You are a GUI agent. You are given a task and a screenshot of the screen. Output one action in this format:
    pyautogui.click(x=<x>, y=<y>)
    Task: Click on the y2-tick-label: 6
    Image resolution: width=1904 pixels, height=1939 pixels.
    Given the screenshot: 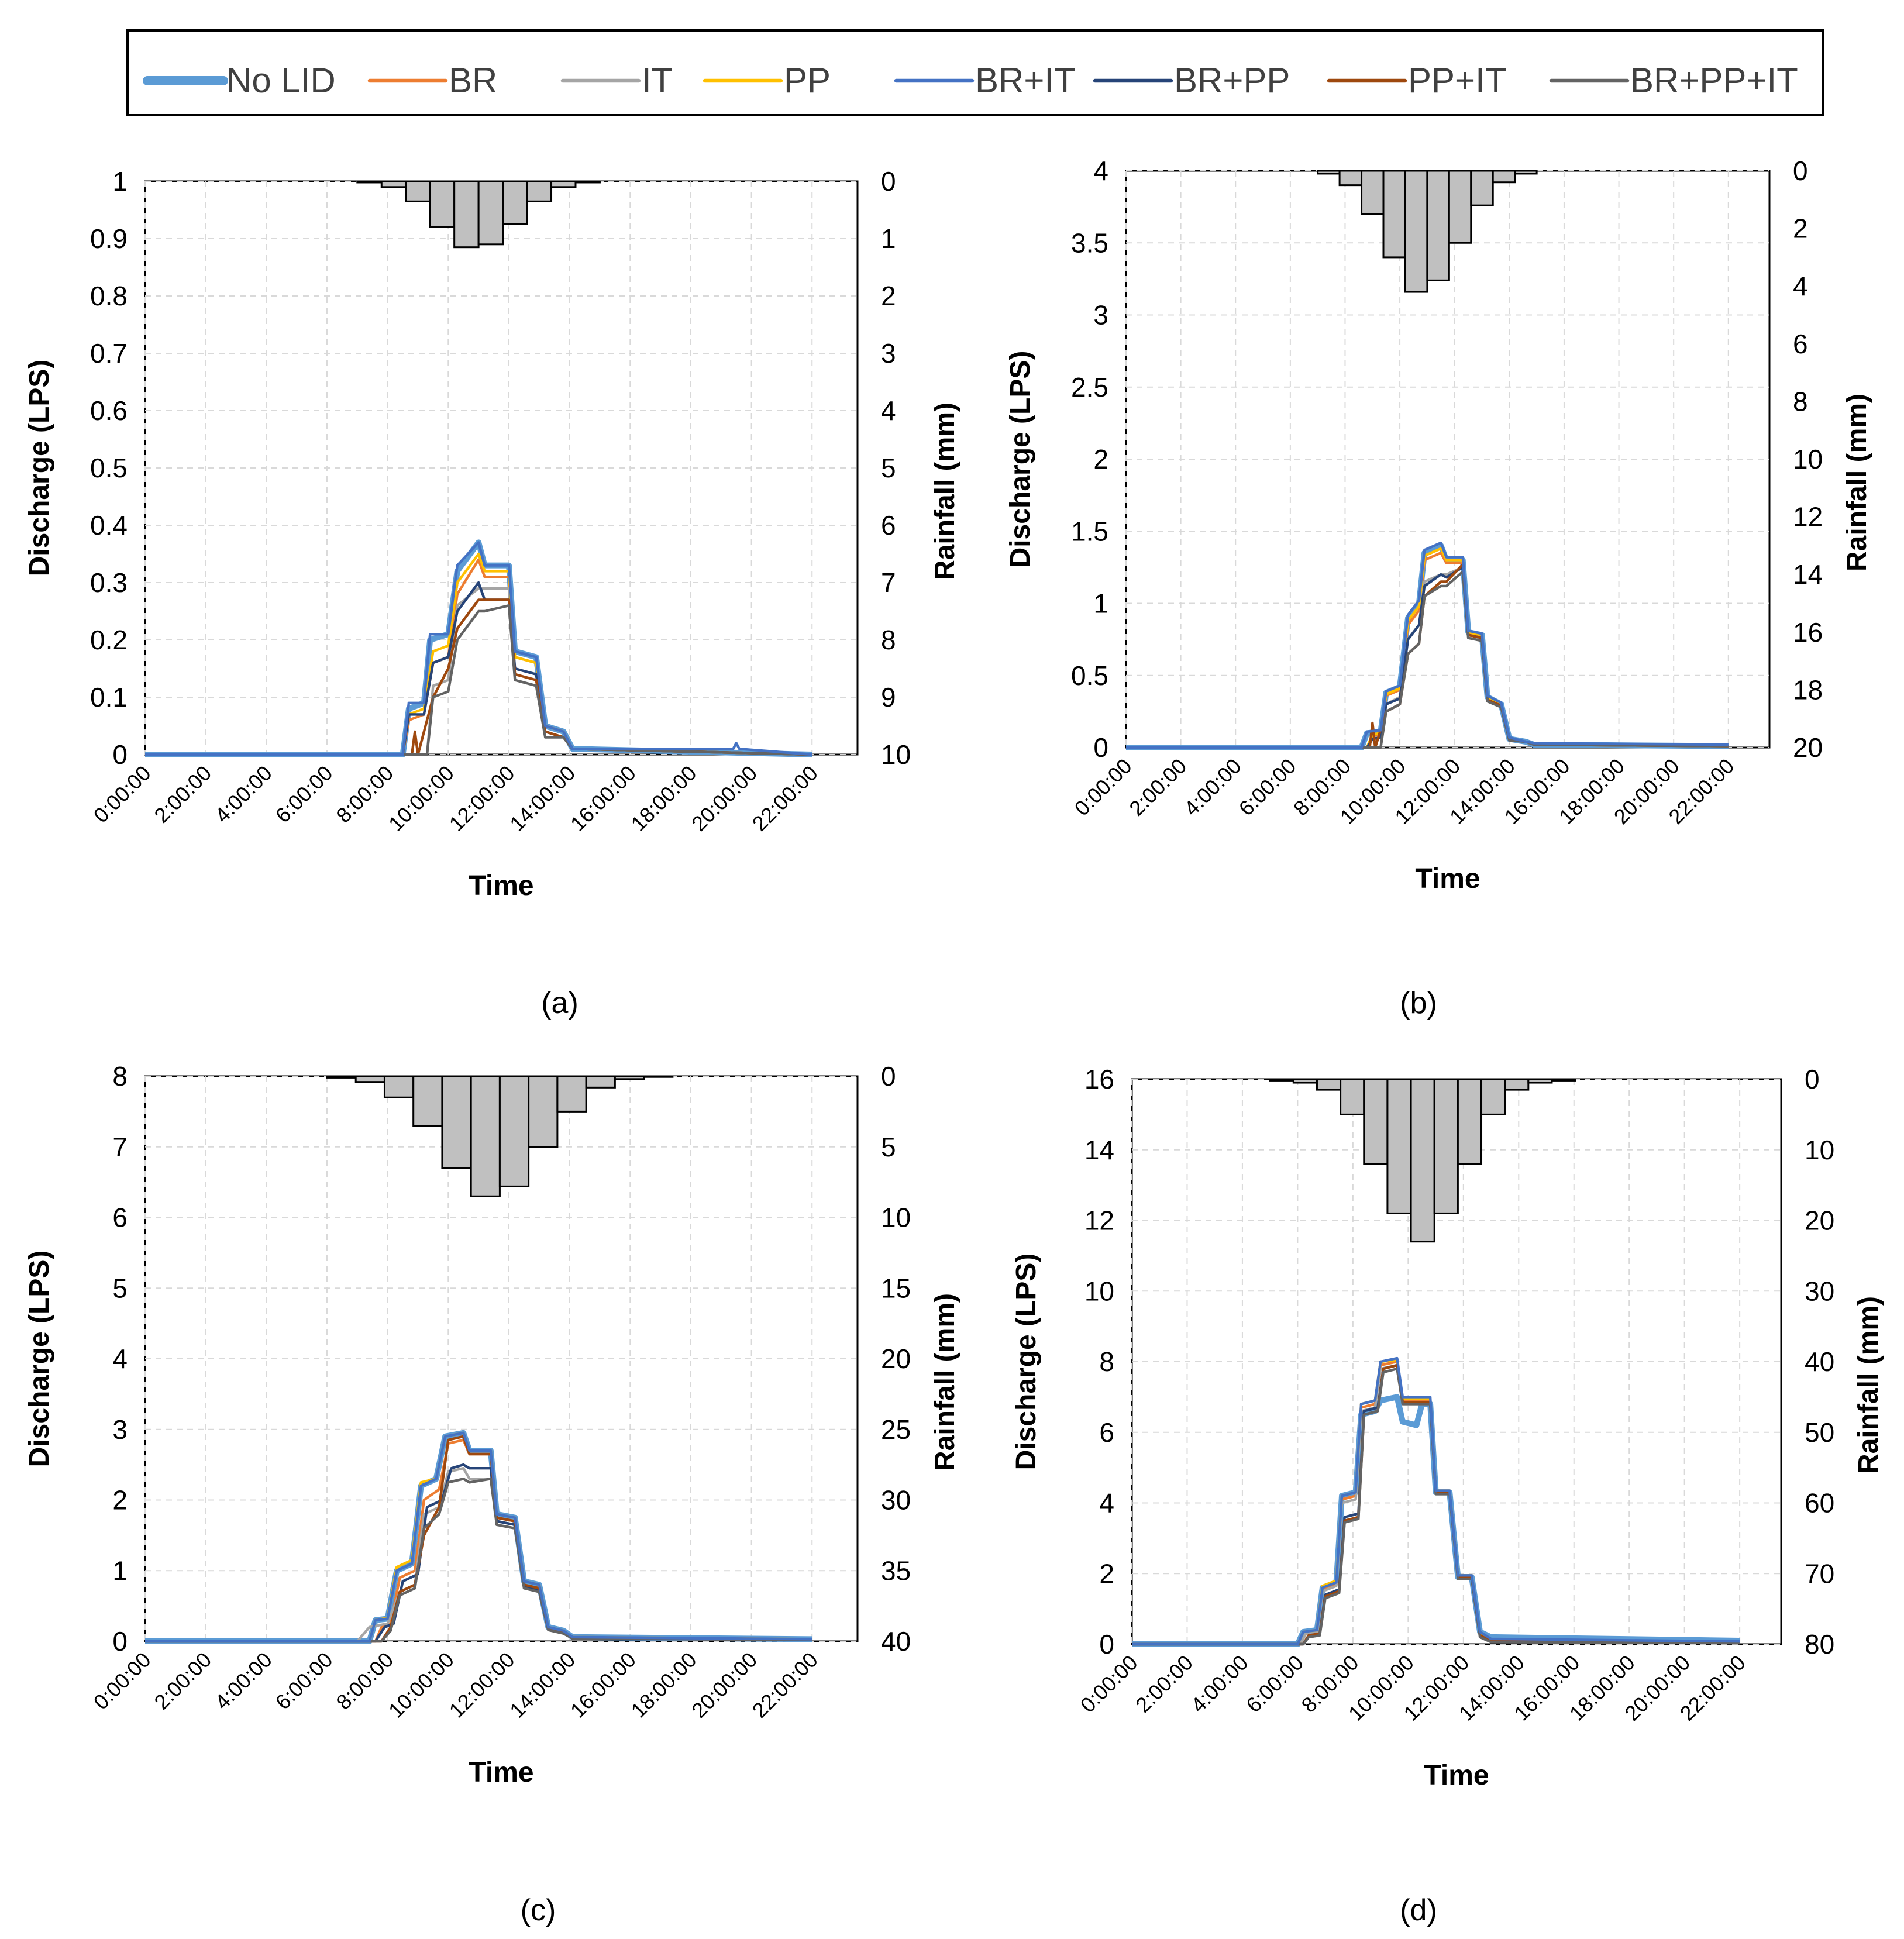 What is the action you would take?
    pyautogui.click(x=1800, y=344)
    